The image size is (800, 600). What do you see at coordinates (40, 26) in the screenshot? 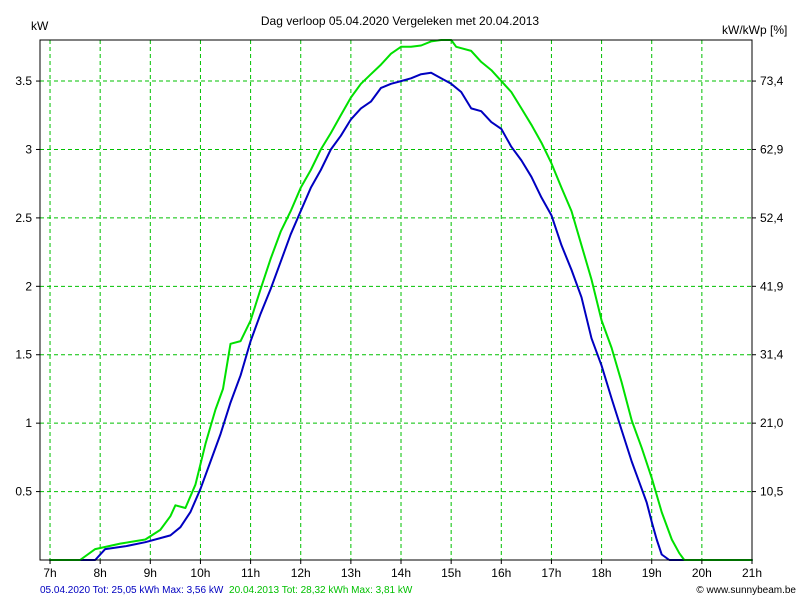
I see `y-axis-label: kW` at bounding box center [40, 26].